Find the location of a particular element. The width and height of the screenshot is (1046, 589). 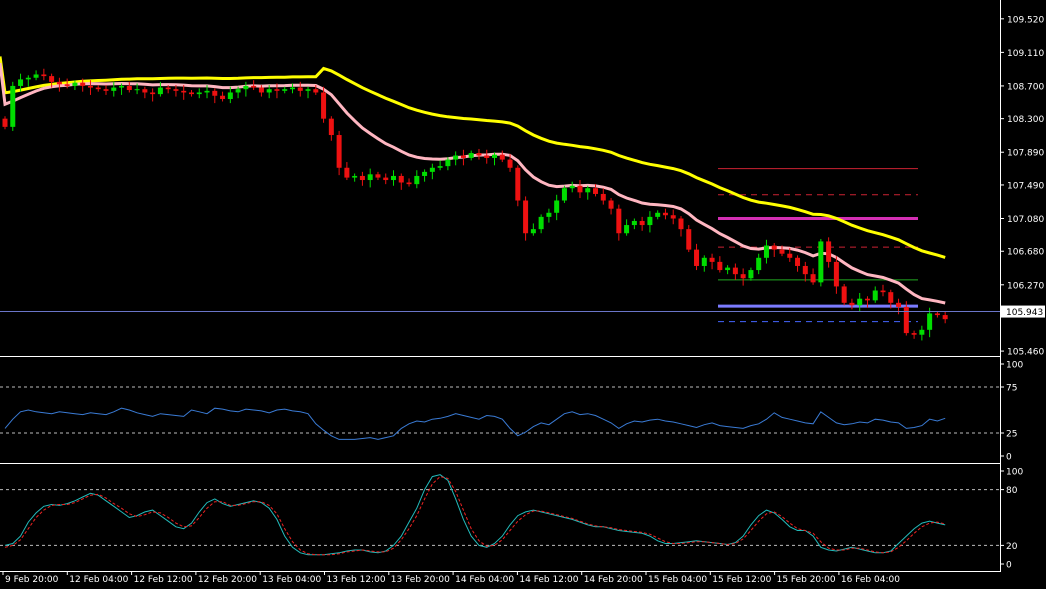

stochastic-panel is located at coordinates (500, 515).